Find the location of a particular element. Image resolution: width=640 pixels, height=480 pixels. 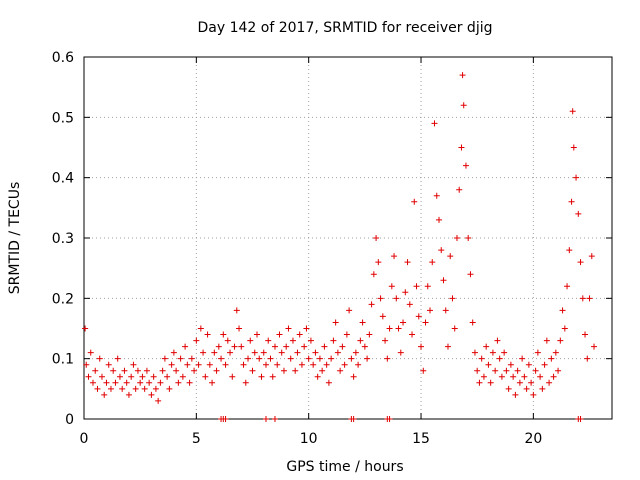

x-axis-label: GPS time / hours is located at coordinates (344, 467).